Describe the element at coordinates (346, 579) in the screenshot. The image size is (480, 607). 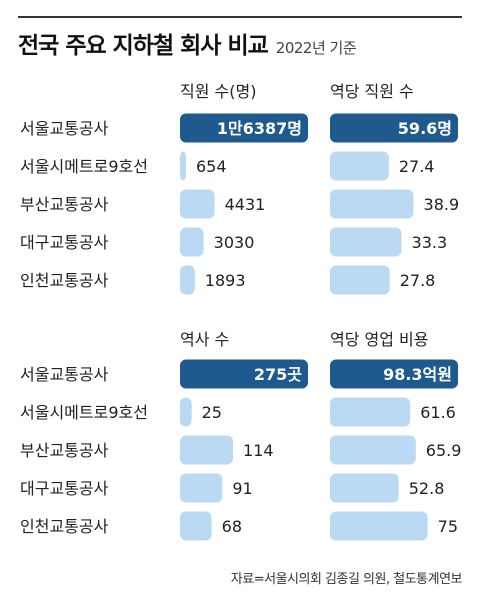
I see `source-note: 자료=서울시의회 김종길 의원, 철도통계연보` at that location.